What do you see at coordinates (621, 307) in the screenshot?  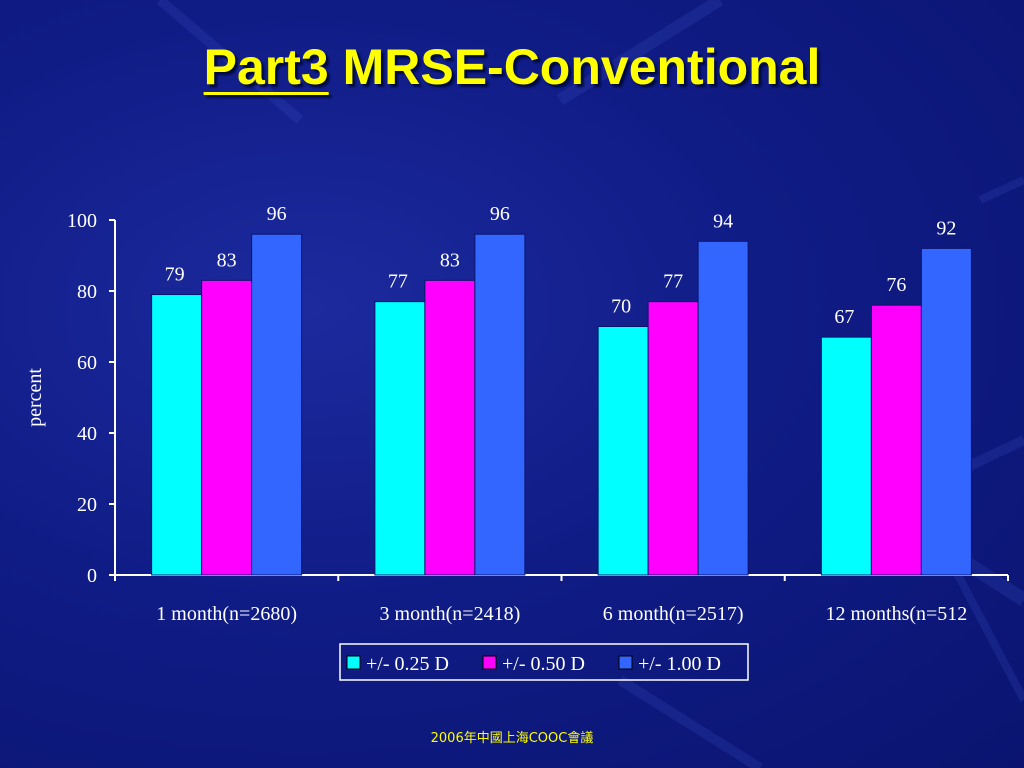 I see `bar-data-label: 70` at bounding box center [621, 307].